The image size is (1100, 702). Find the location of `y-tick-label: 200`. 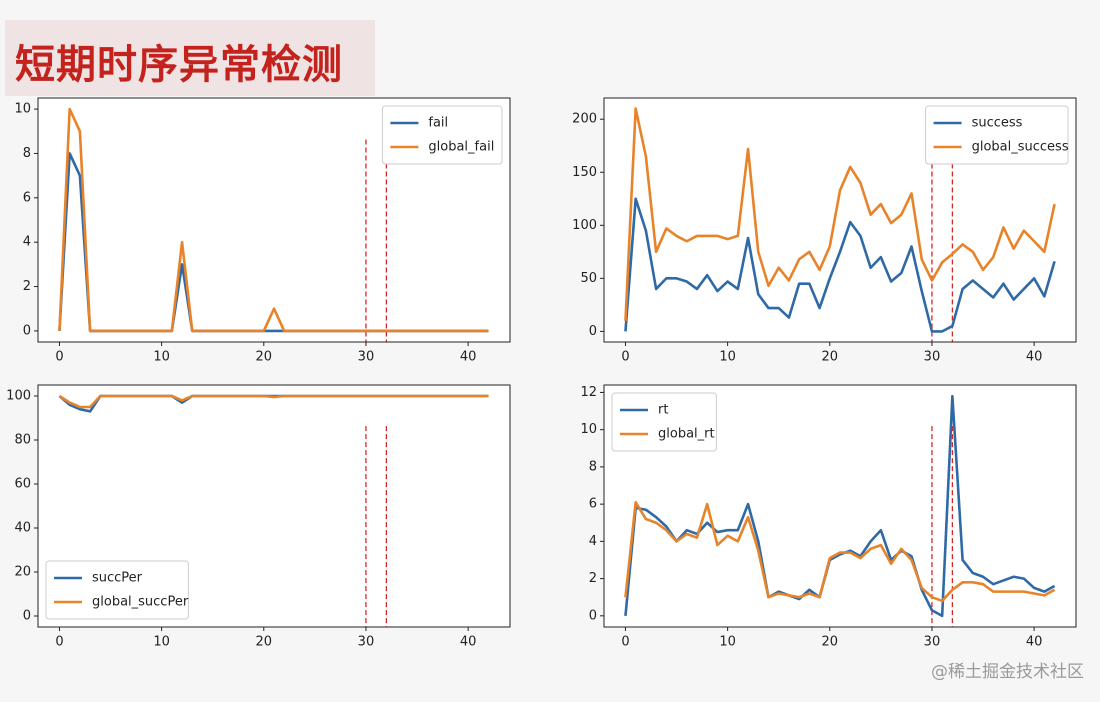

y-tick-label: 200 is located at coordinates (584, 119).